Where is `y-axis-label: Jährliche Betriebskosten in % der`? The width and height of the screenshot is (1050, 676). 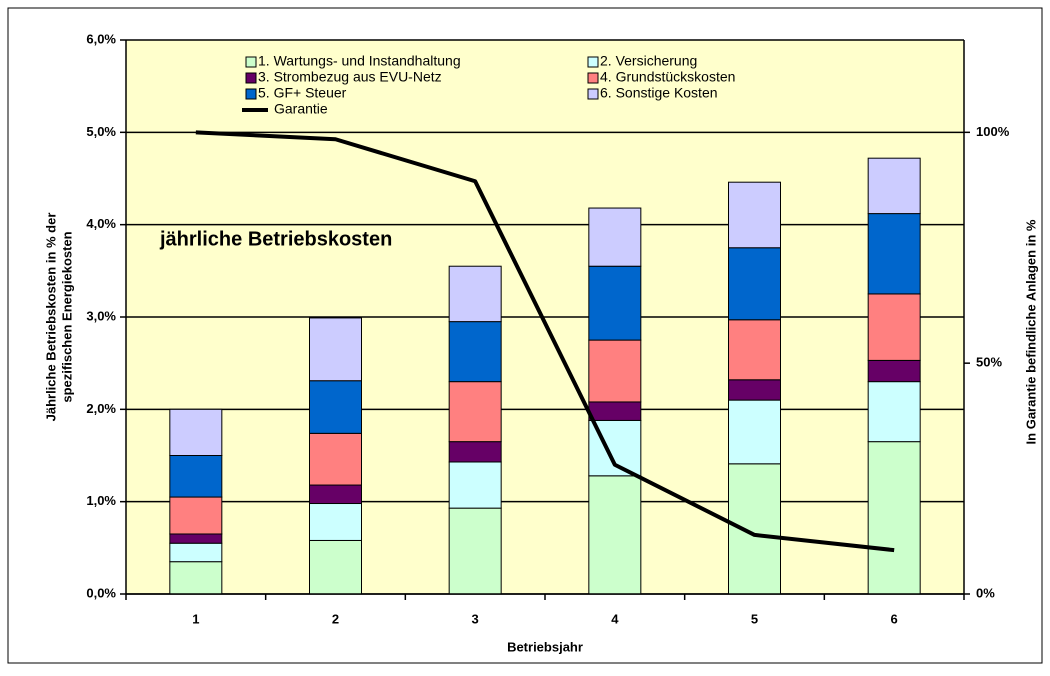 y-axis-label: Jährliche Betriebskosten in % der is located at coordinates (50, 317).